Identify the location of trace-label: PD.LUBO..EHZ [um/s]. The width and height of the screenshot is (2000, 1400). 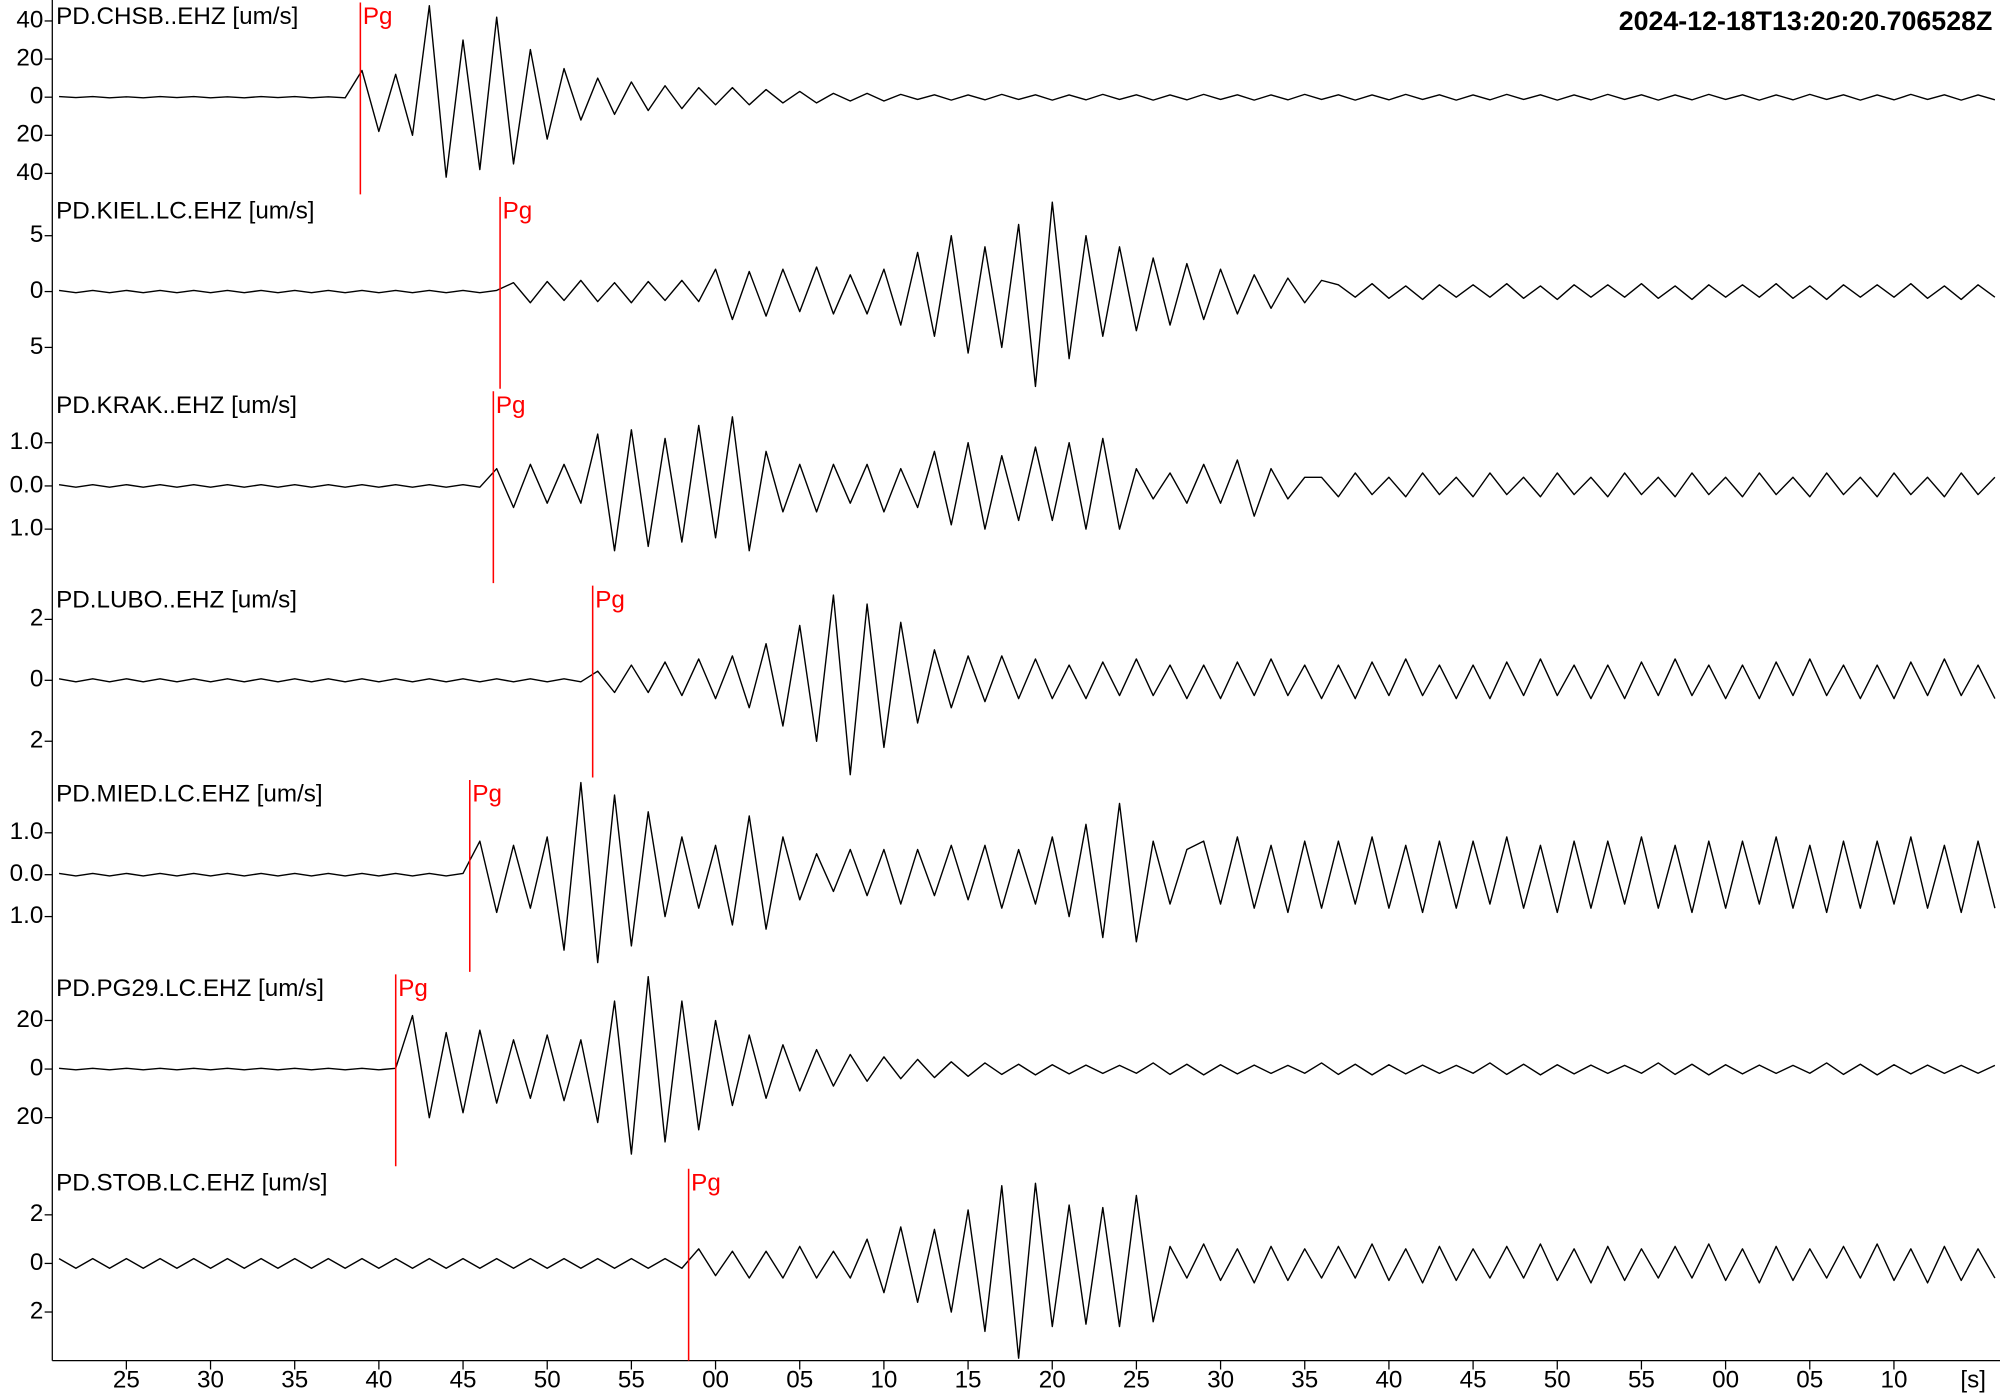
(176, 599).